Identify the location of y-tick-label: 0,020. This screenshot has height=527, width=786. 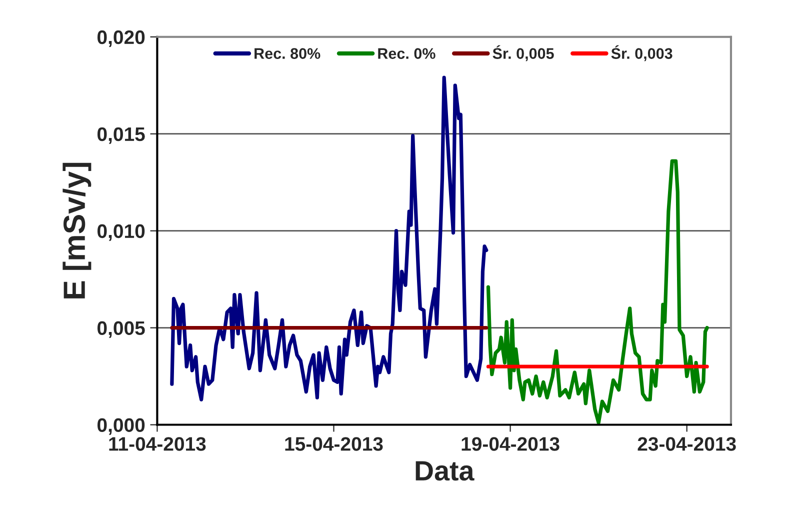
(121, 38).